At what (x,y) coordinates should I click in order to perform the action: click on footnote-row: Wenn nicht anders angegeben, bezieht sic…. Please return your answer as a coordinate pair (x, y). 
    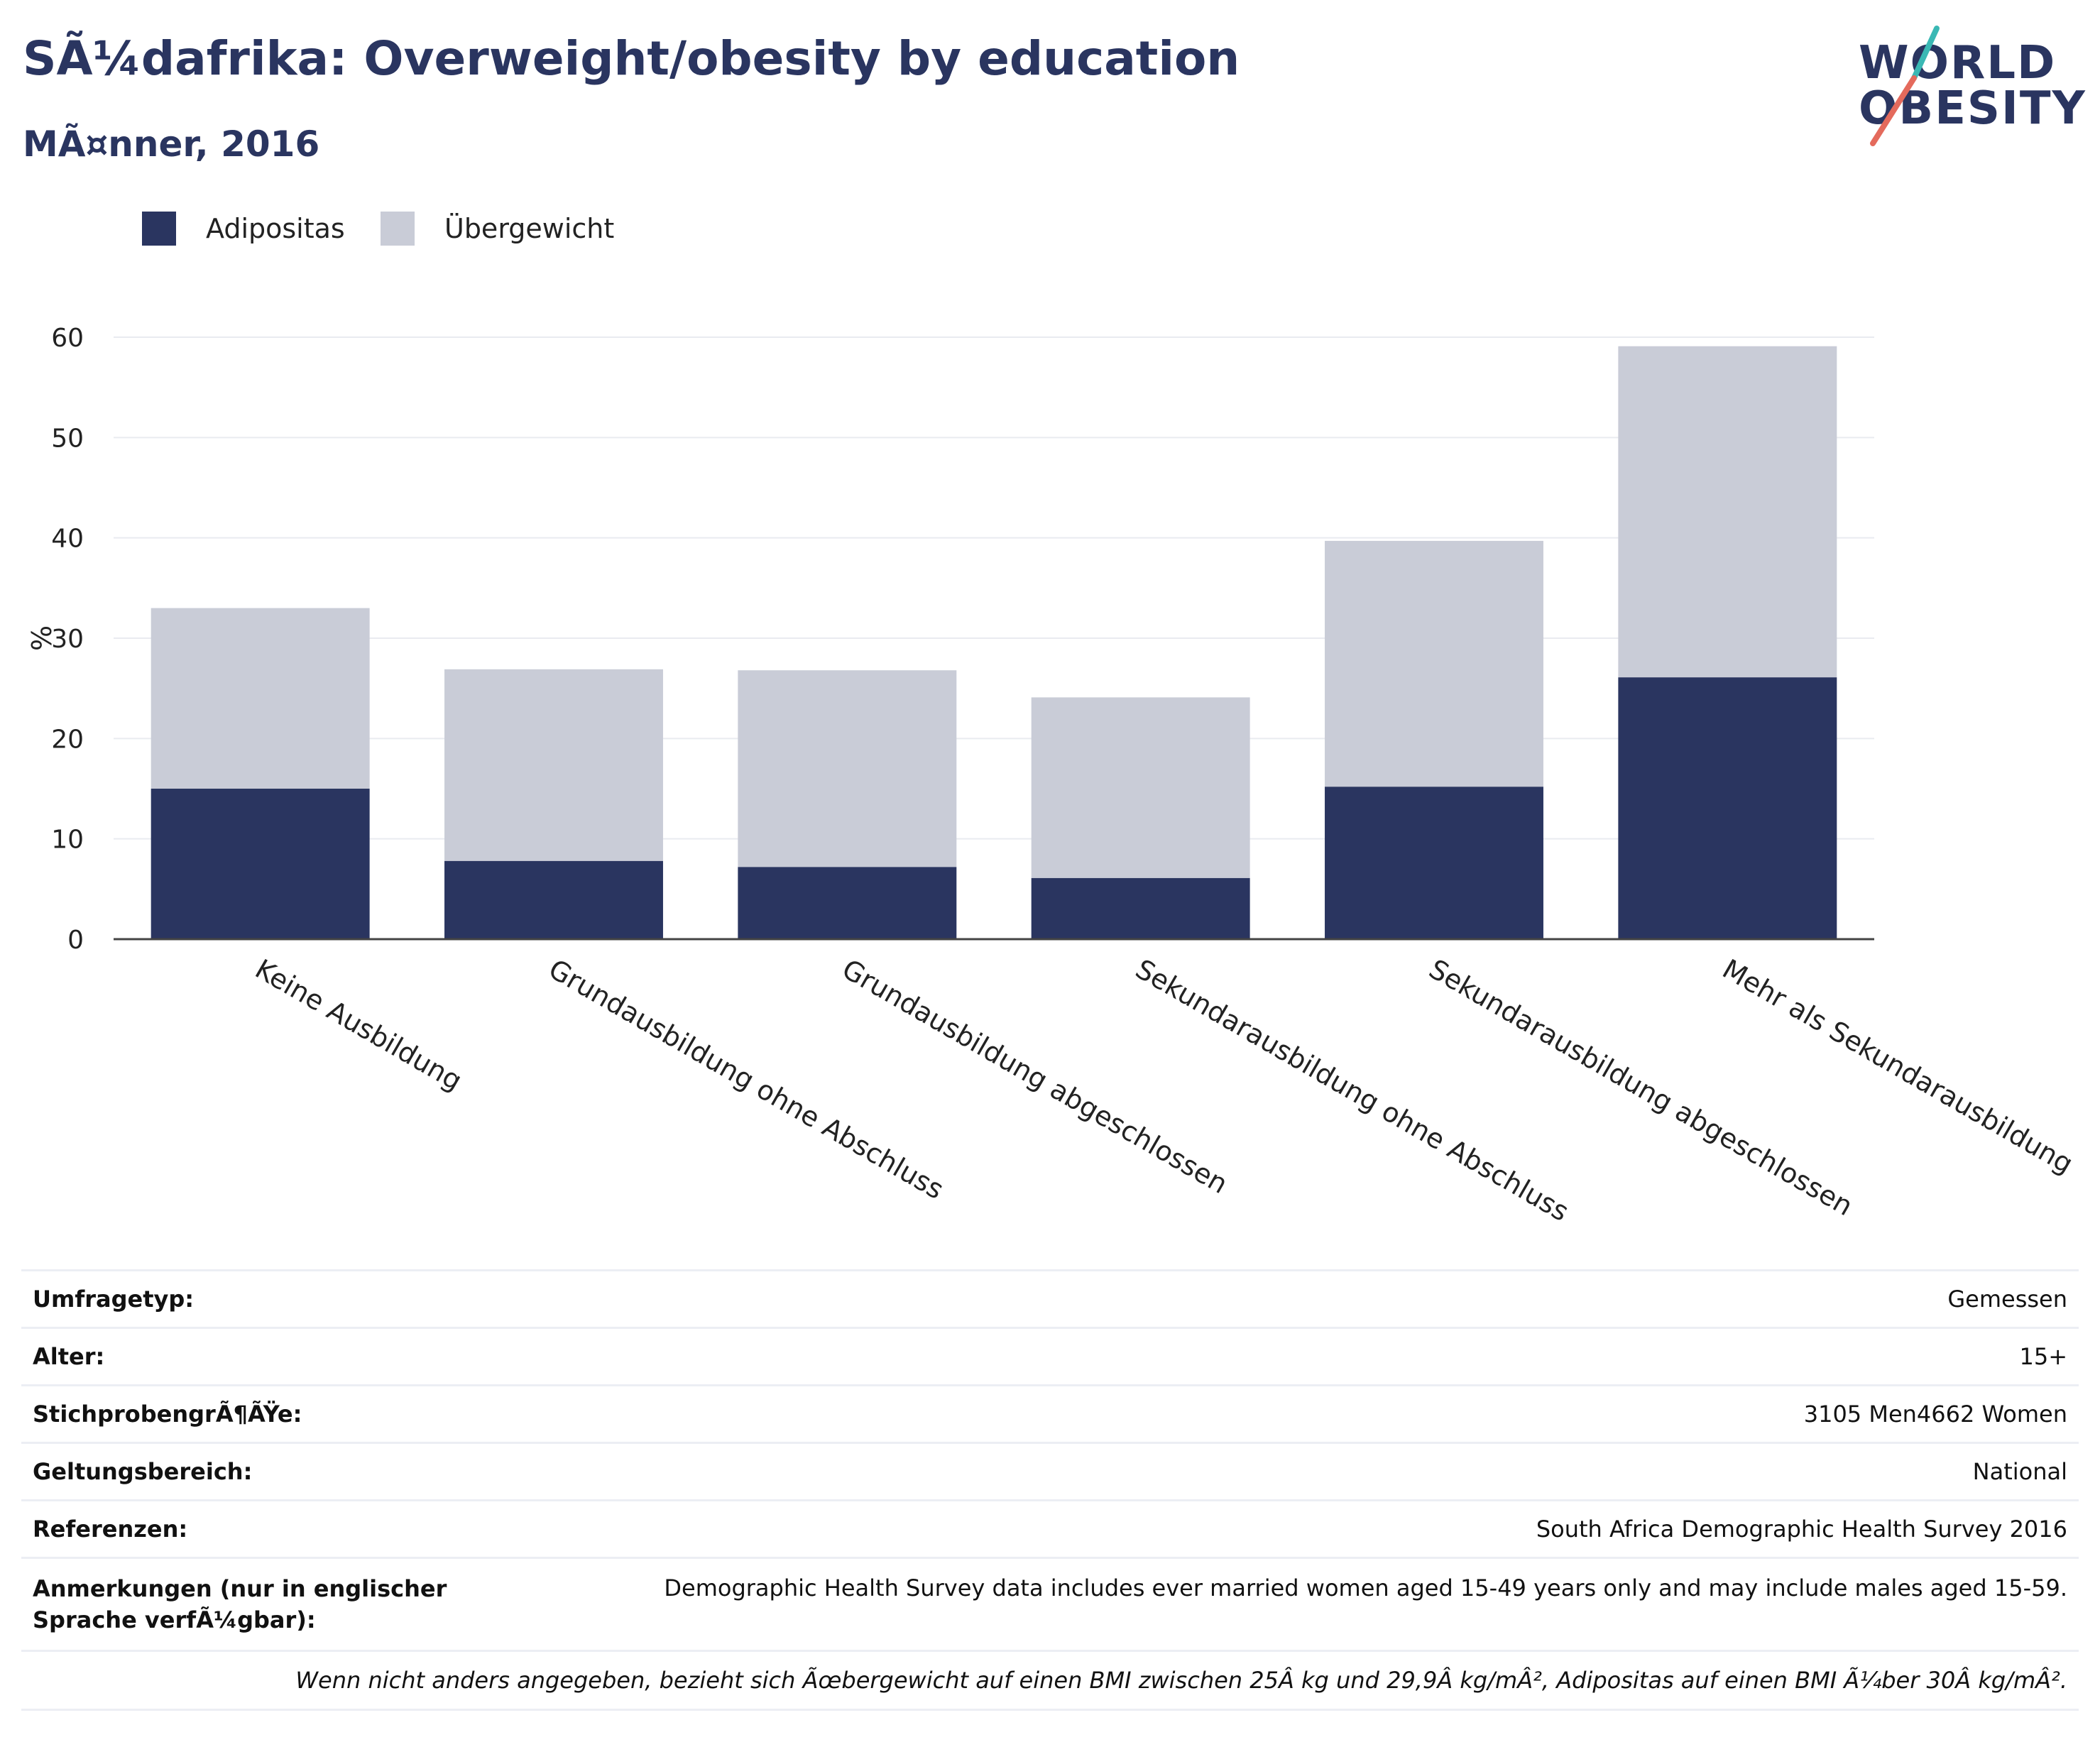
    Looking at the image, I should click on (1050, 1680).